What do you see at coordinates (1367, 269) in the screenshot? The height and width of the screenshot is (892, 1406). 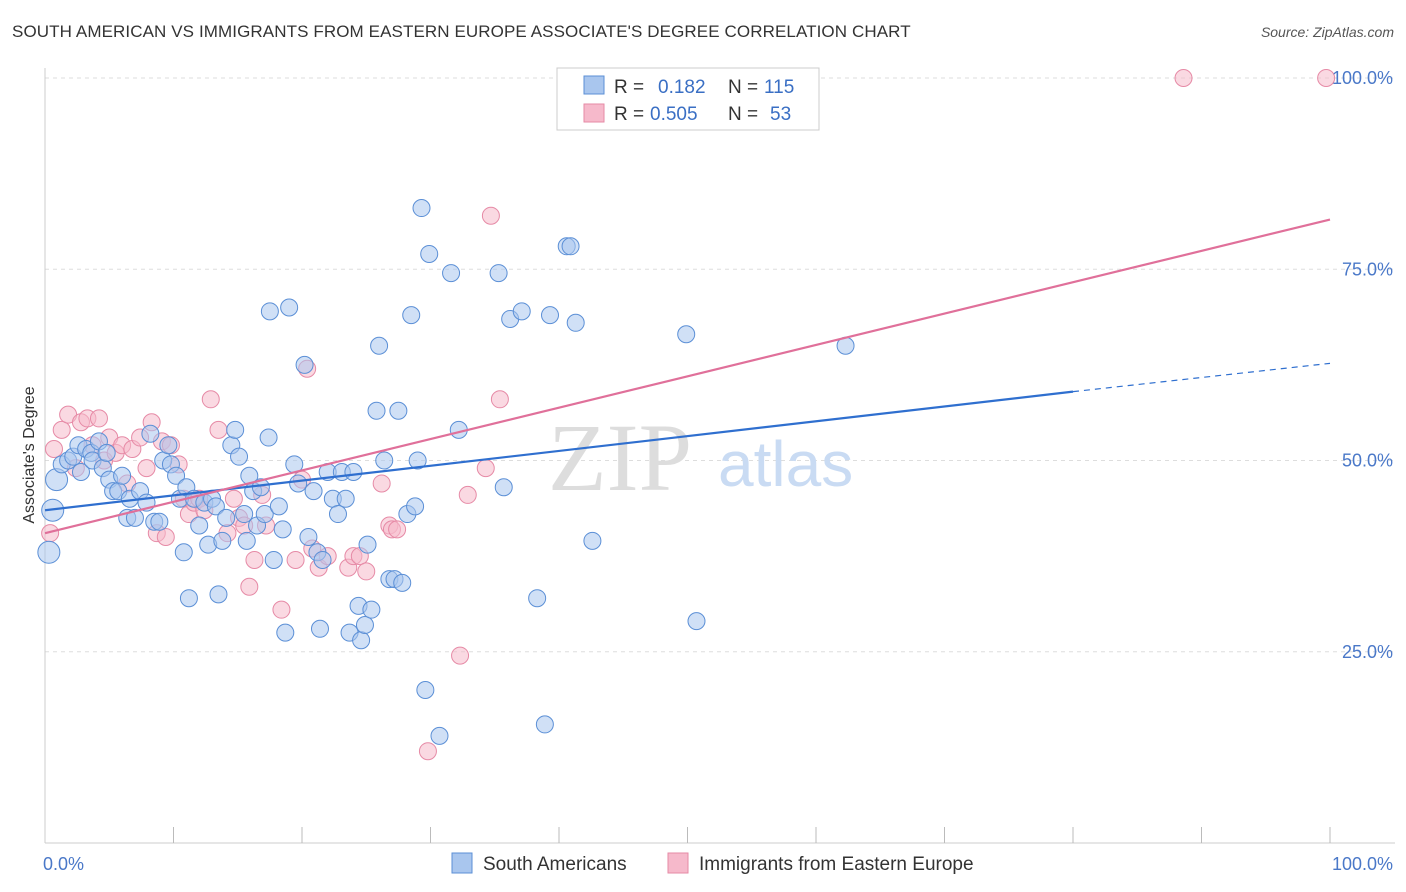 I see `y-tick-label: 75.0%` at bounding box center [1367, 269].